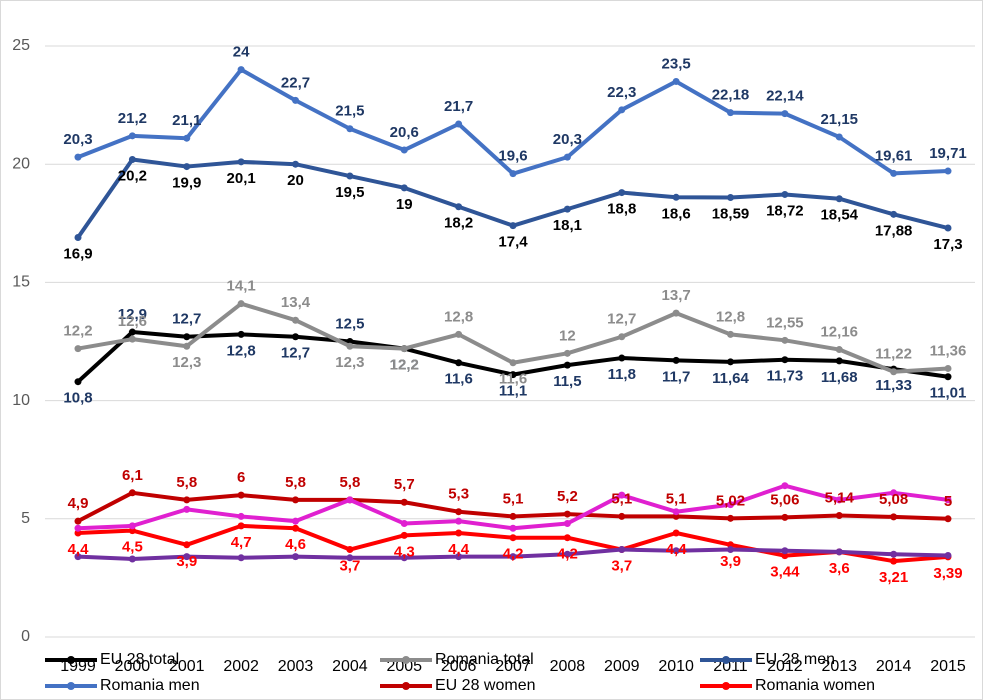 This screenshot has height=700, width=983. Describe the element at coordinates (795, 659) in the screenshot. I see `legend-label: EU 28 men` at that location.